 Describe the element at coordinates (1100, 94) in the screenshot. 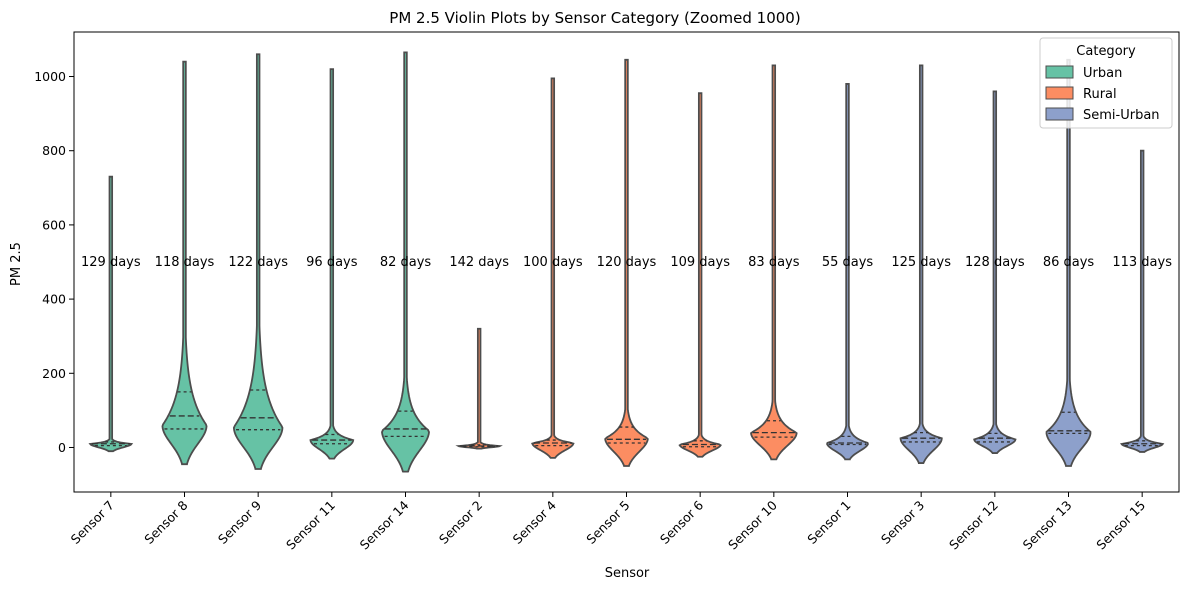

I see `legend-label-rural: Rural` at that location.